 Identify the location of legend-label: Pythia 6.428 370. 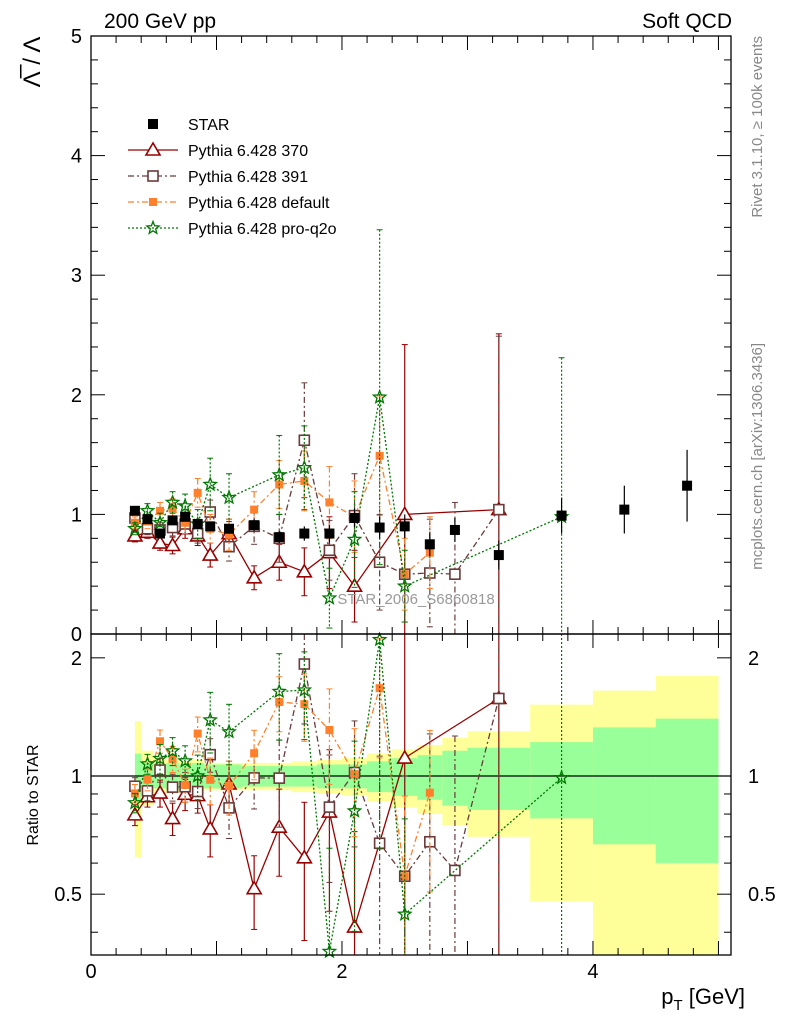
(248, 151).